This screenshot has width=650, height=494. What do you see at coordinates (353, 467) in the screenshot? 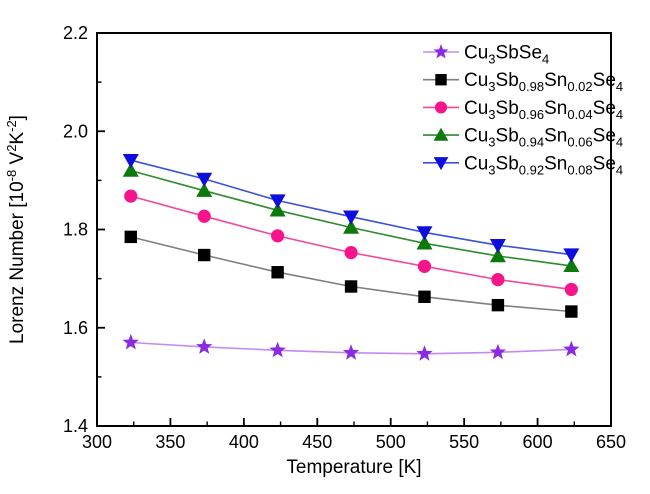
I see `x-axis-title: Temperature [K]` at bounding box center [353, 467].